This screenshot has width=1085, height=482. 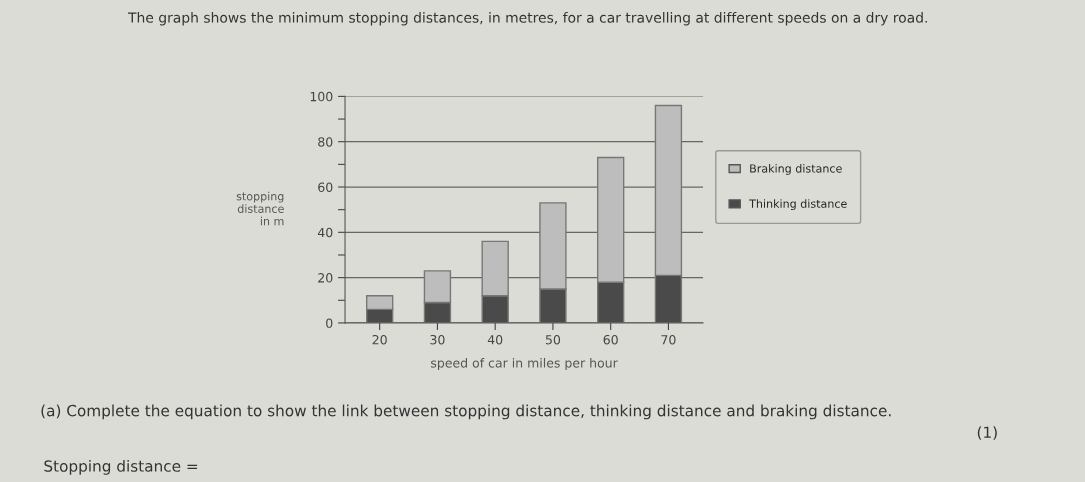 I want to click on legend-label: Braking distance, so click(x=796, y=169).